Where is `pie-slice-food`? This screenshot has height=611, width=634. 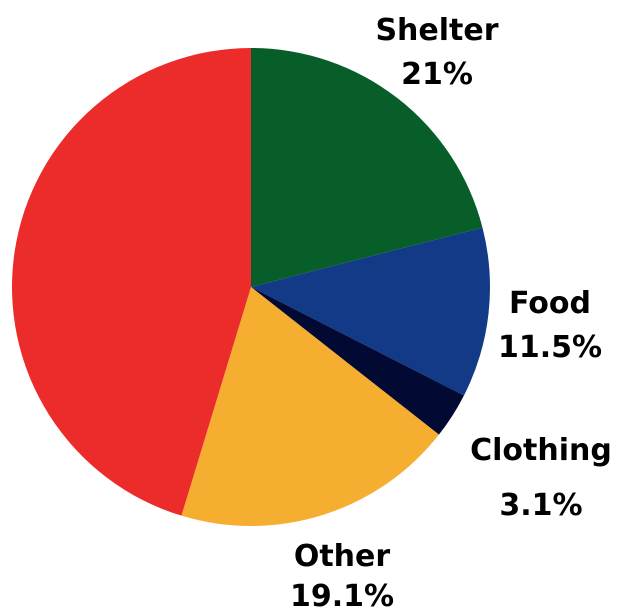 pie-slice-food is located at coordinates (370, 311).